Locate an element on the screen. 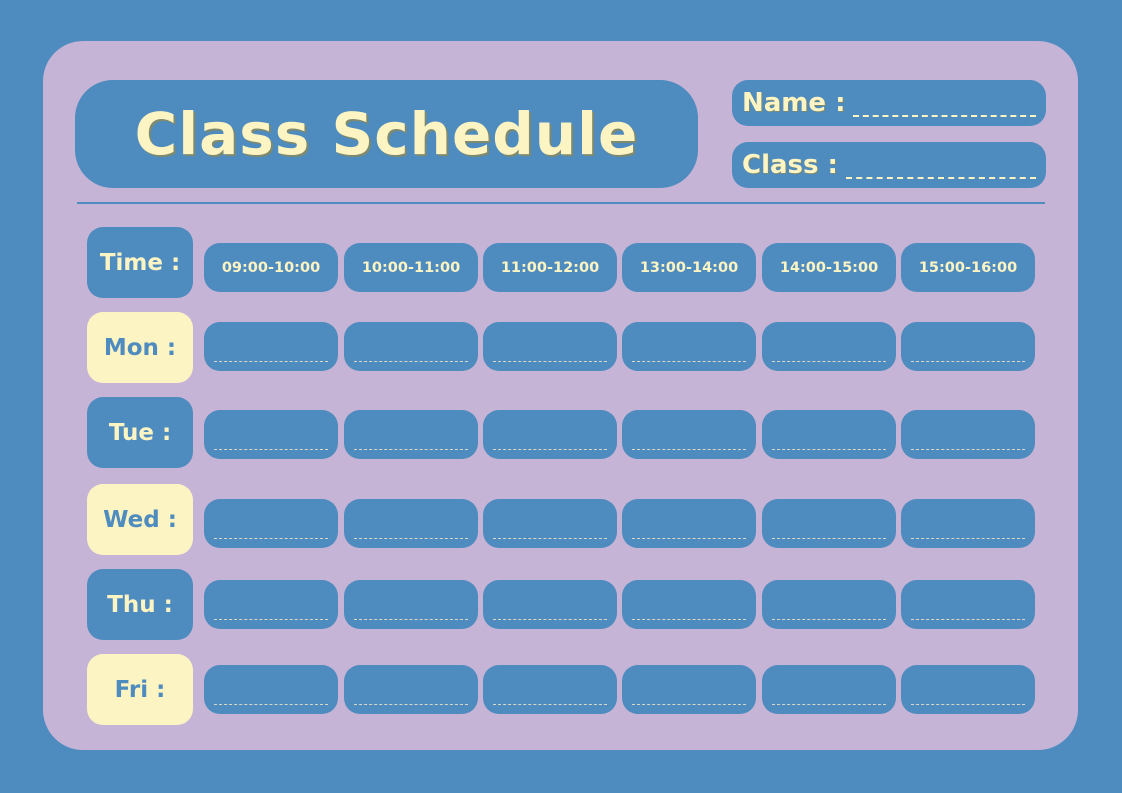 The width and height of the screenshot is (1122, 793). day-label: Thu : is located at coordinates (140, 604).